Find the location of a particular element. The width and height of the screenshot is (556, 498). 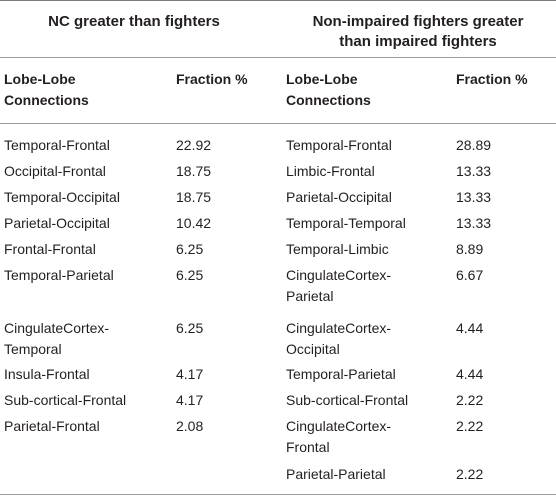

left-col1-line-2: Connections is located at coordinates (46, 100).